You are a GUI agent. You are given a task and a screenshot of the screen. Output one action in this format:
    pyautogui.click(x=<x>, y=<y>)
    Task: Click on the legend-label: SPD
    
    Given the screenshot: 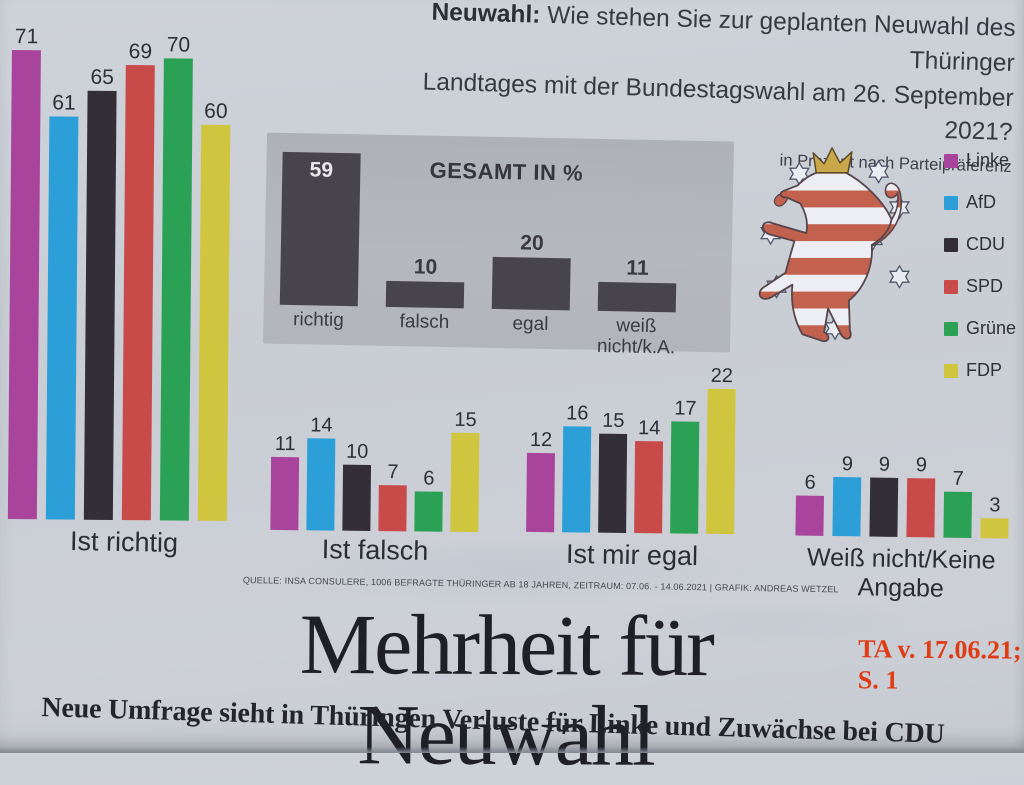 What is the action you would take?
    pyautogui.click(x=985, y=286)
    